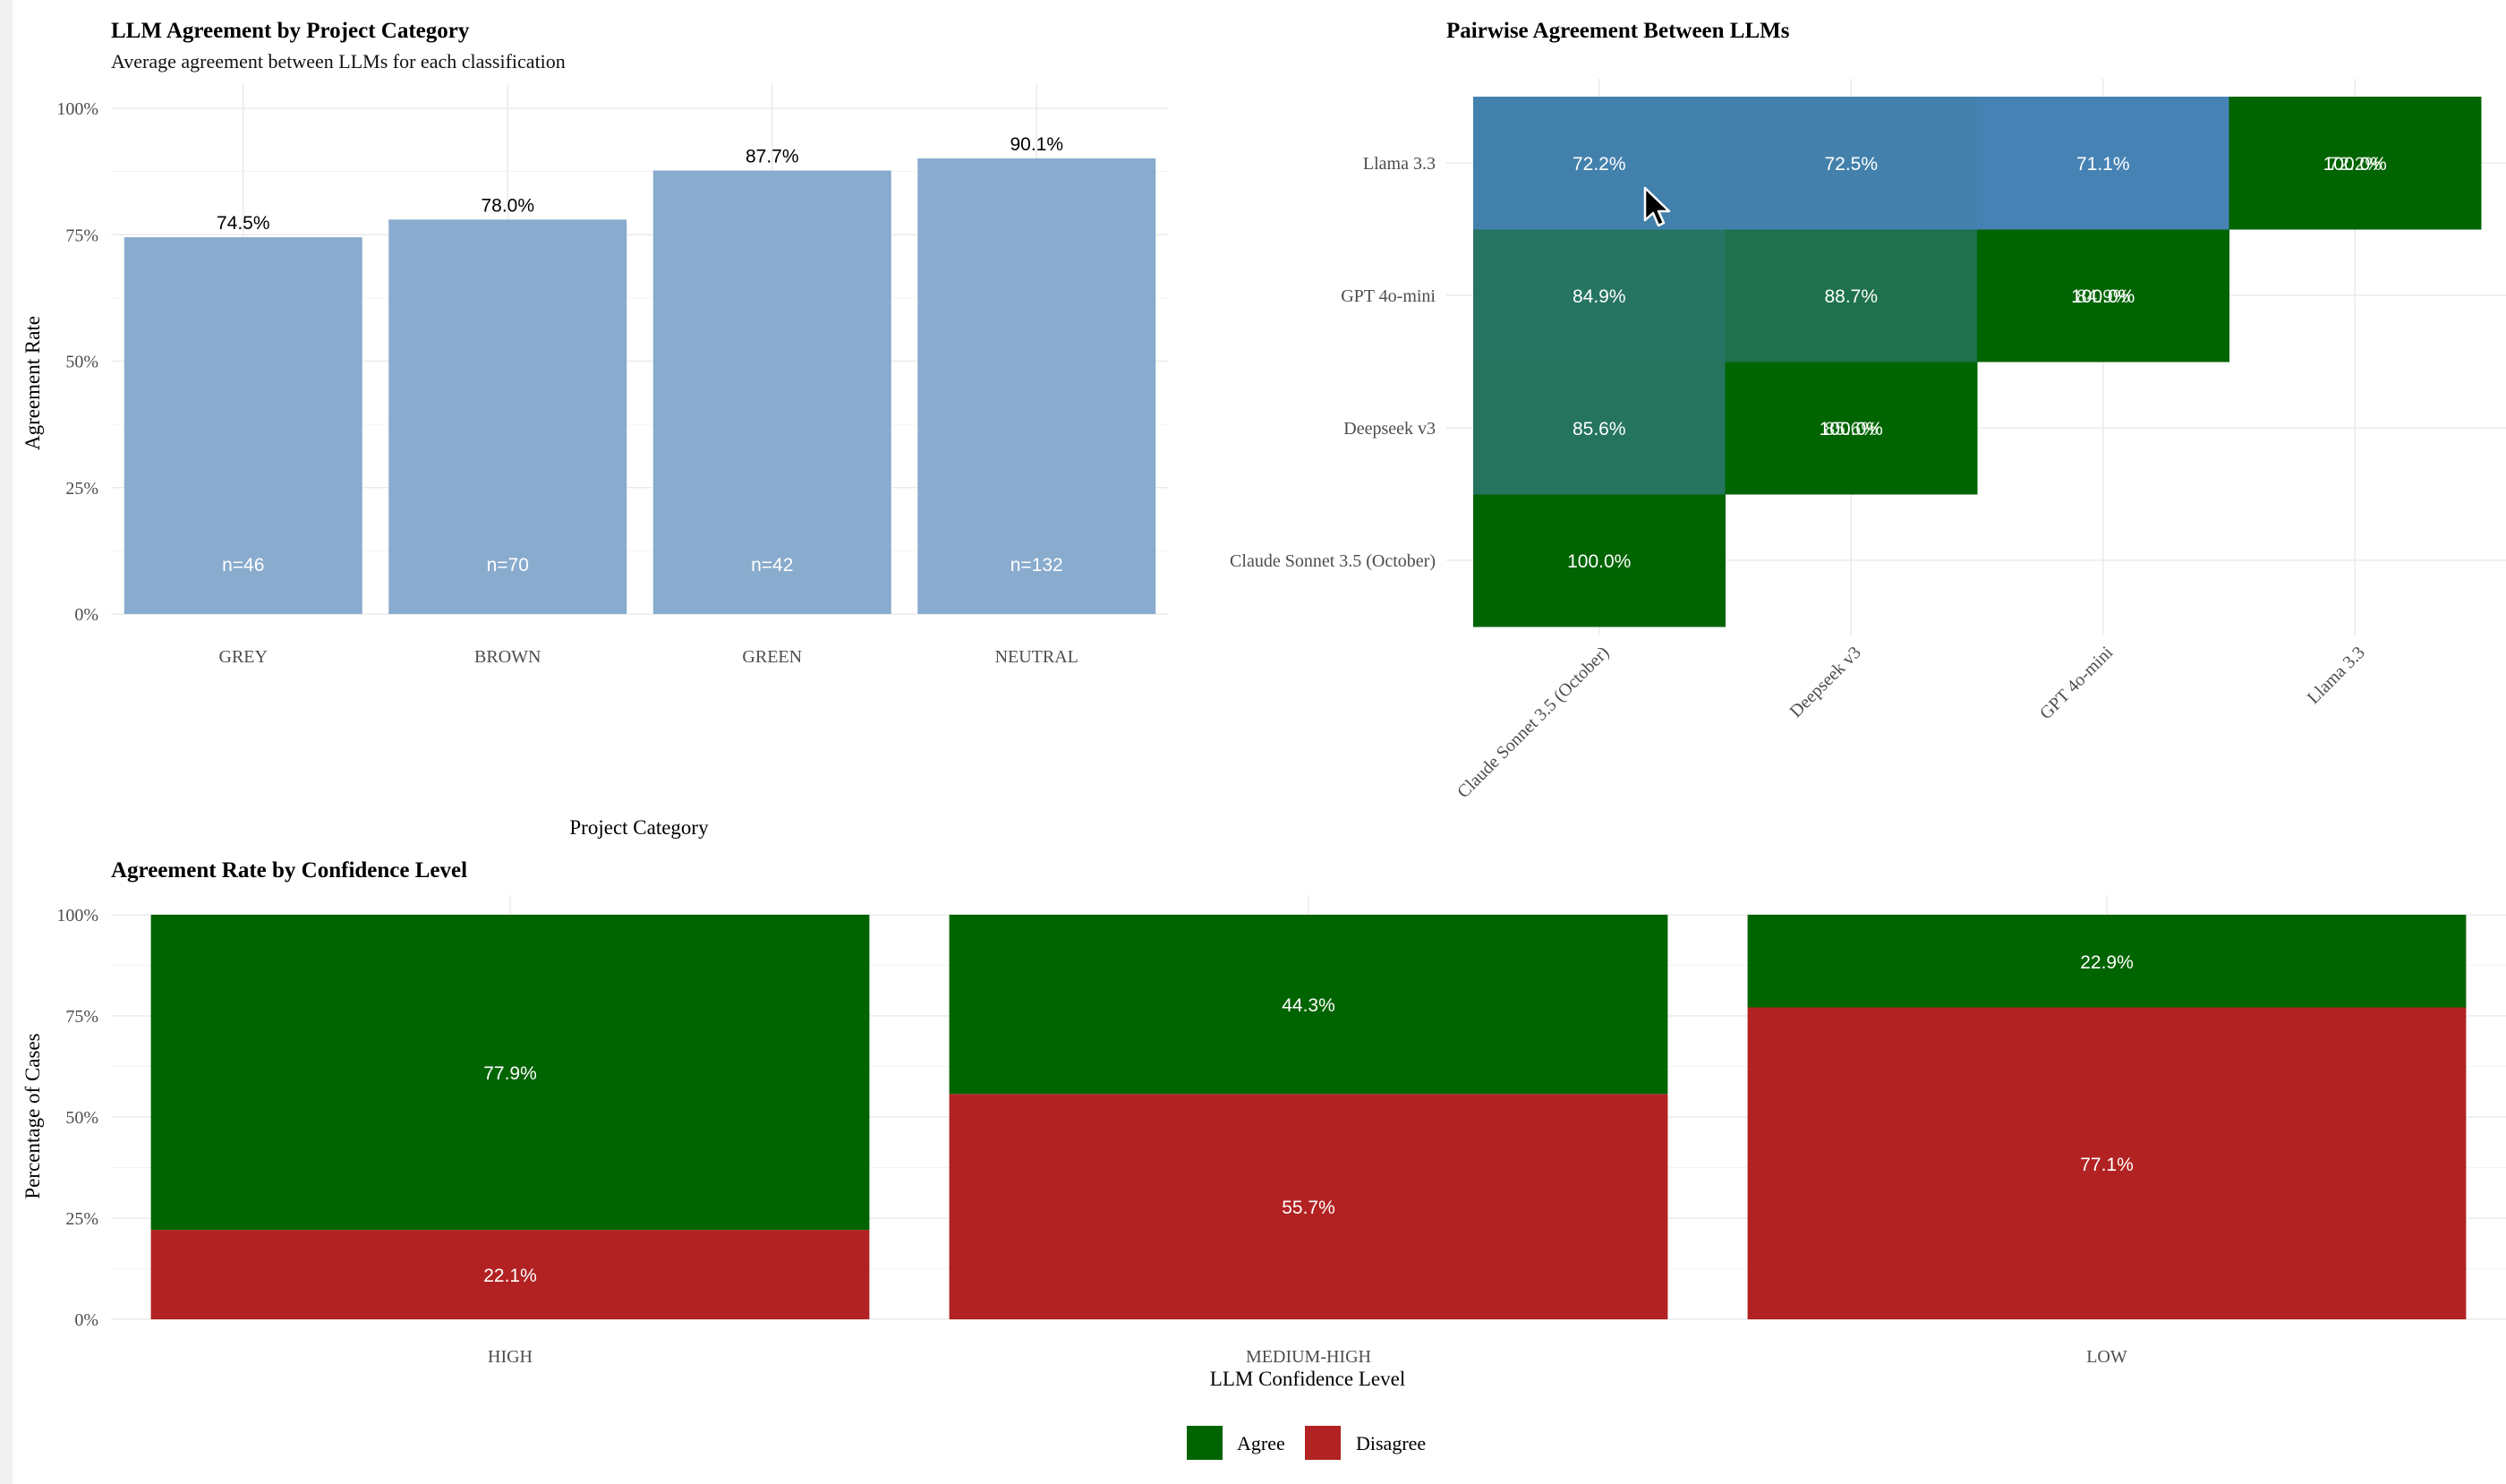 The image size is (2506, 1484). Describe the element at coordinates (2106, 1357) in the screenshot. I see `x-tick-label: LOW` at that location.